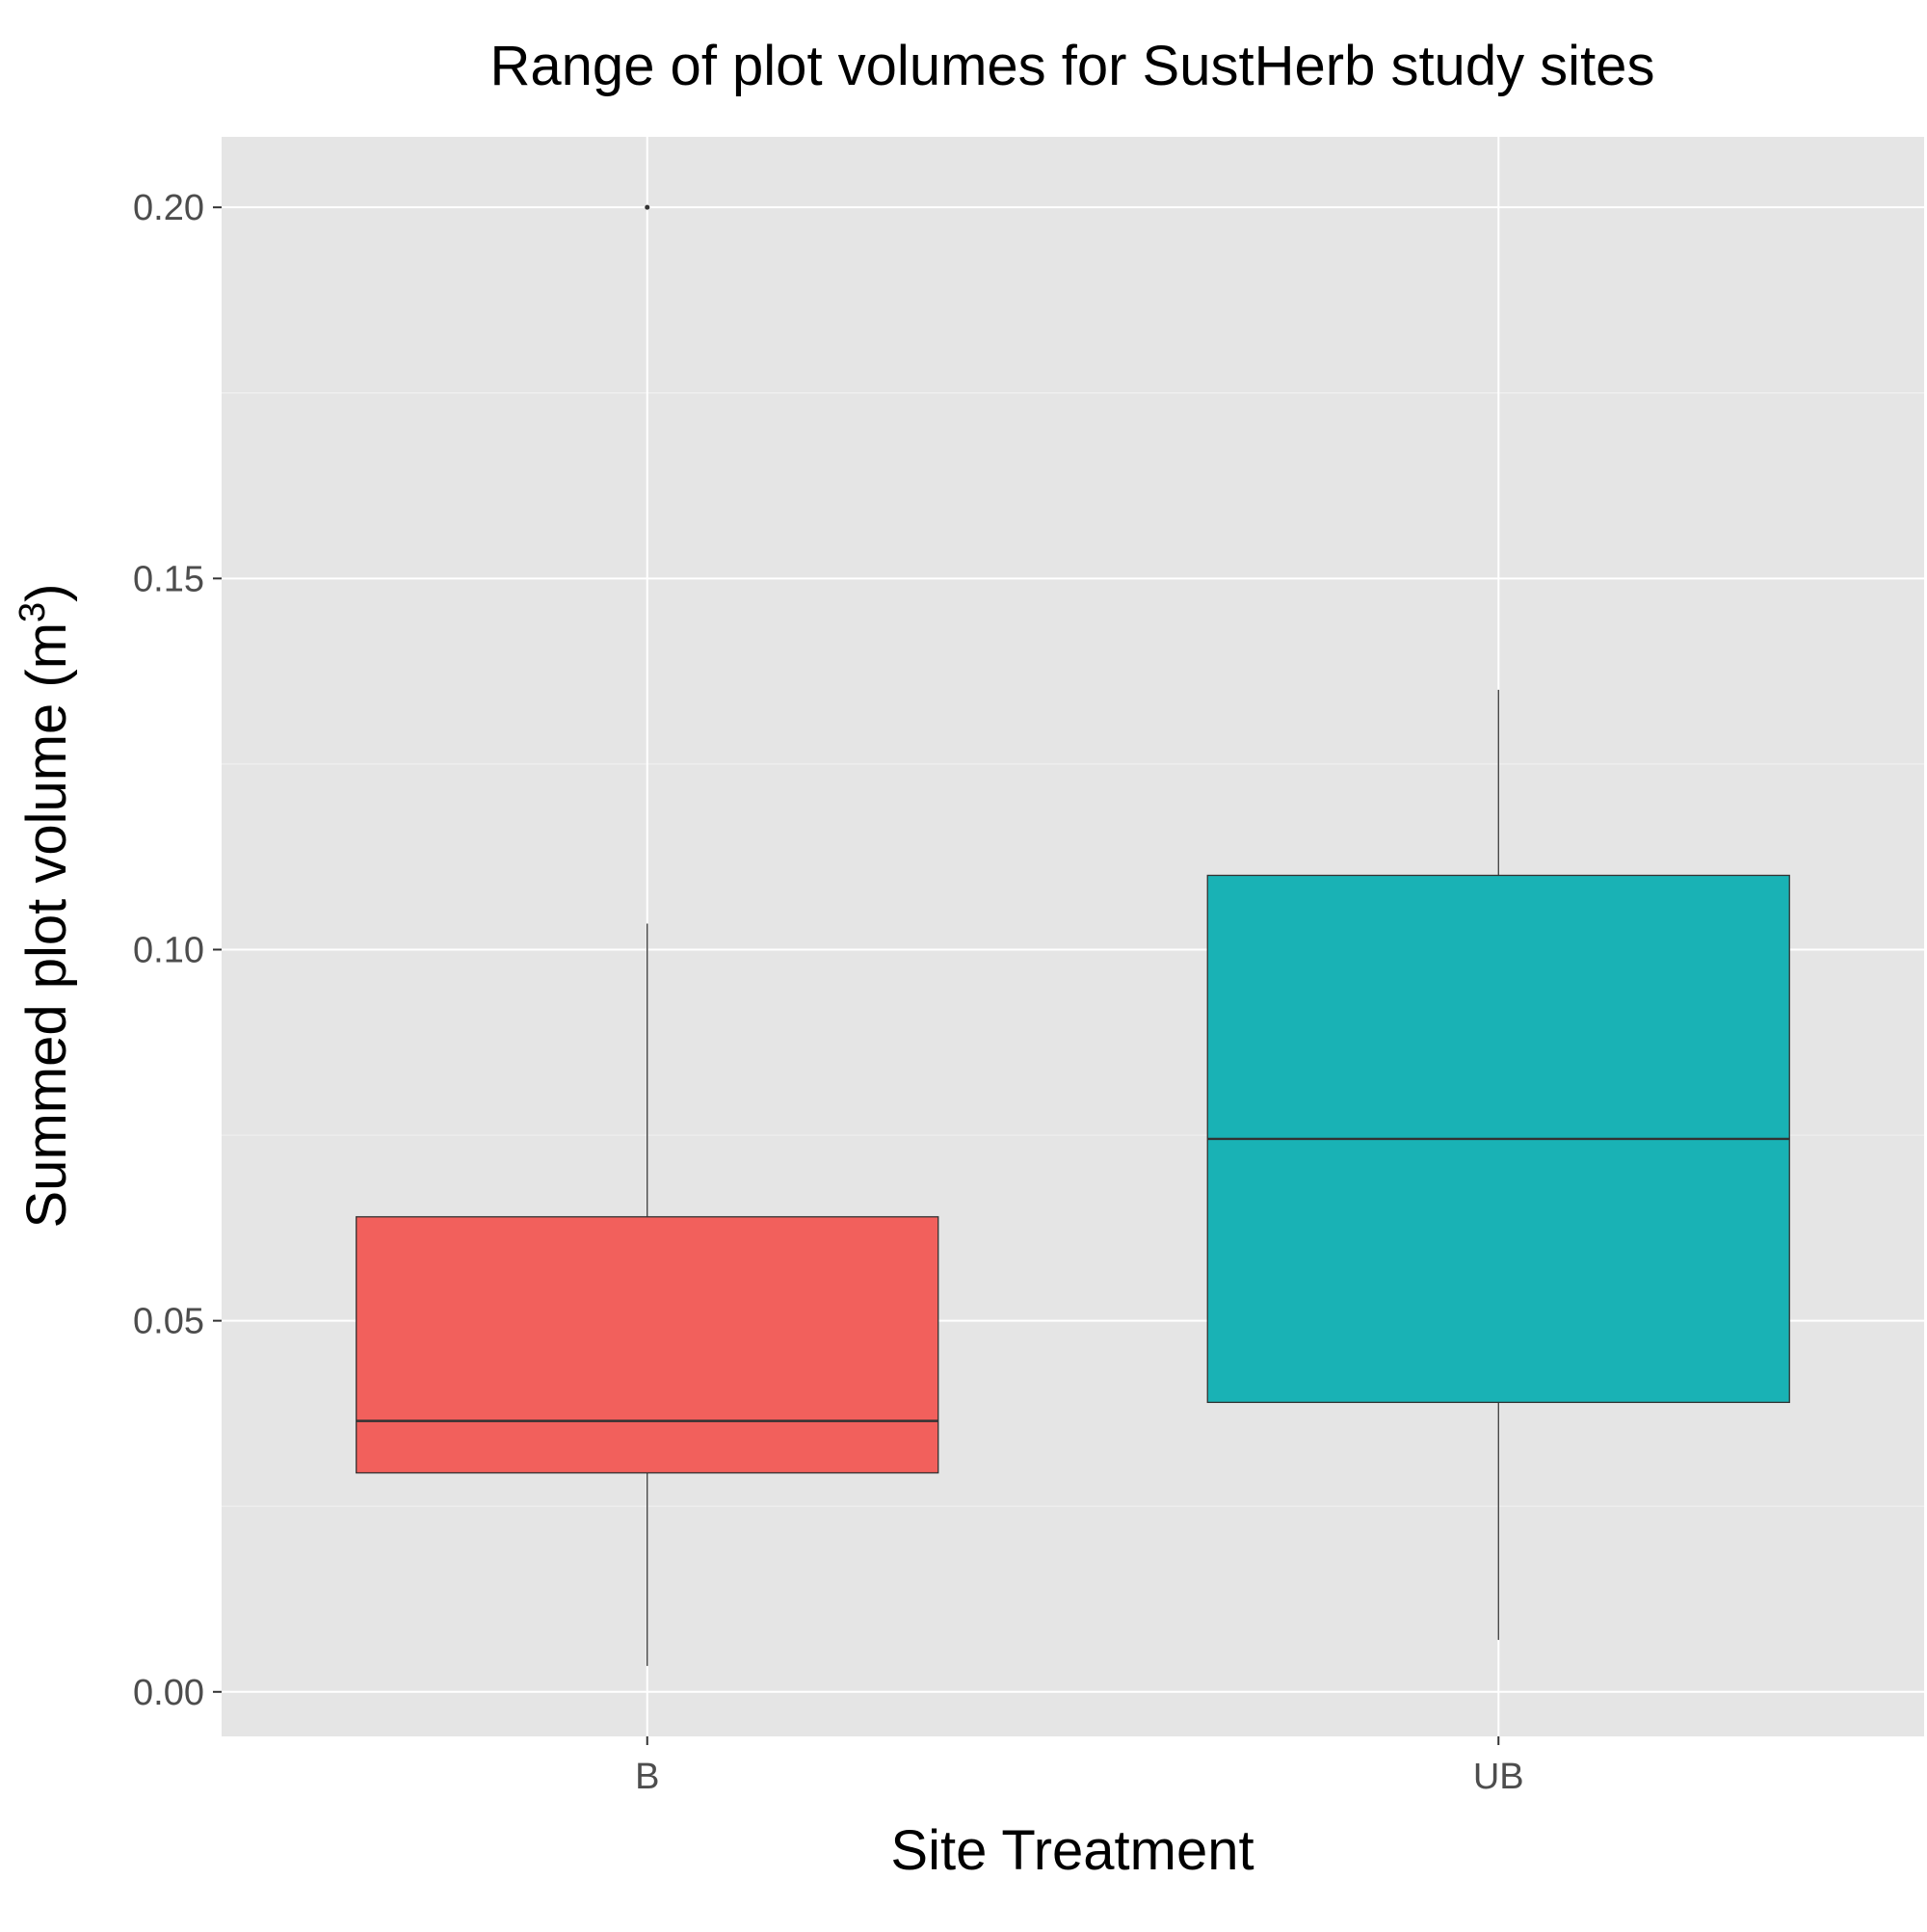 The height and width of the screenshot is (1932, 1927). I want to click on y-tick-label: 0.05, so click(168, 1322).